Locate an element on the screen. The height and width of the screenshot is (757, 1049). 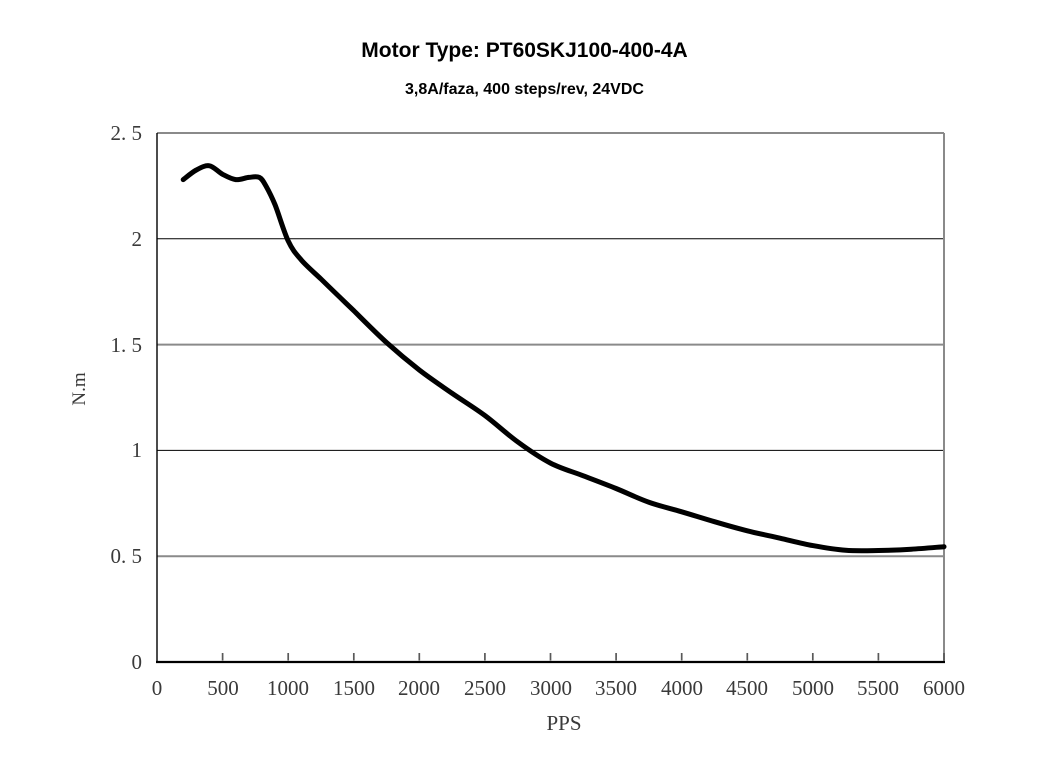
y-axis-tick-labels: 0 0. 5 1 1. 5 2 2. 5 is located at coordinates (71, 378).